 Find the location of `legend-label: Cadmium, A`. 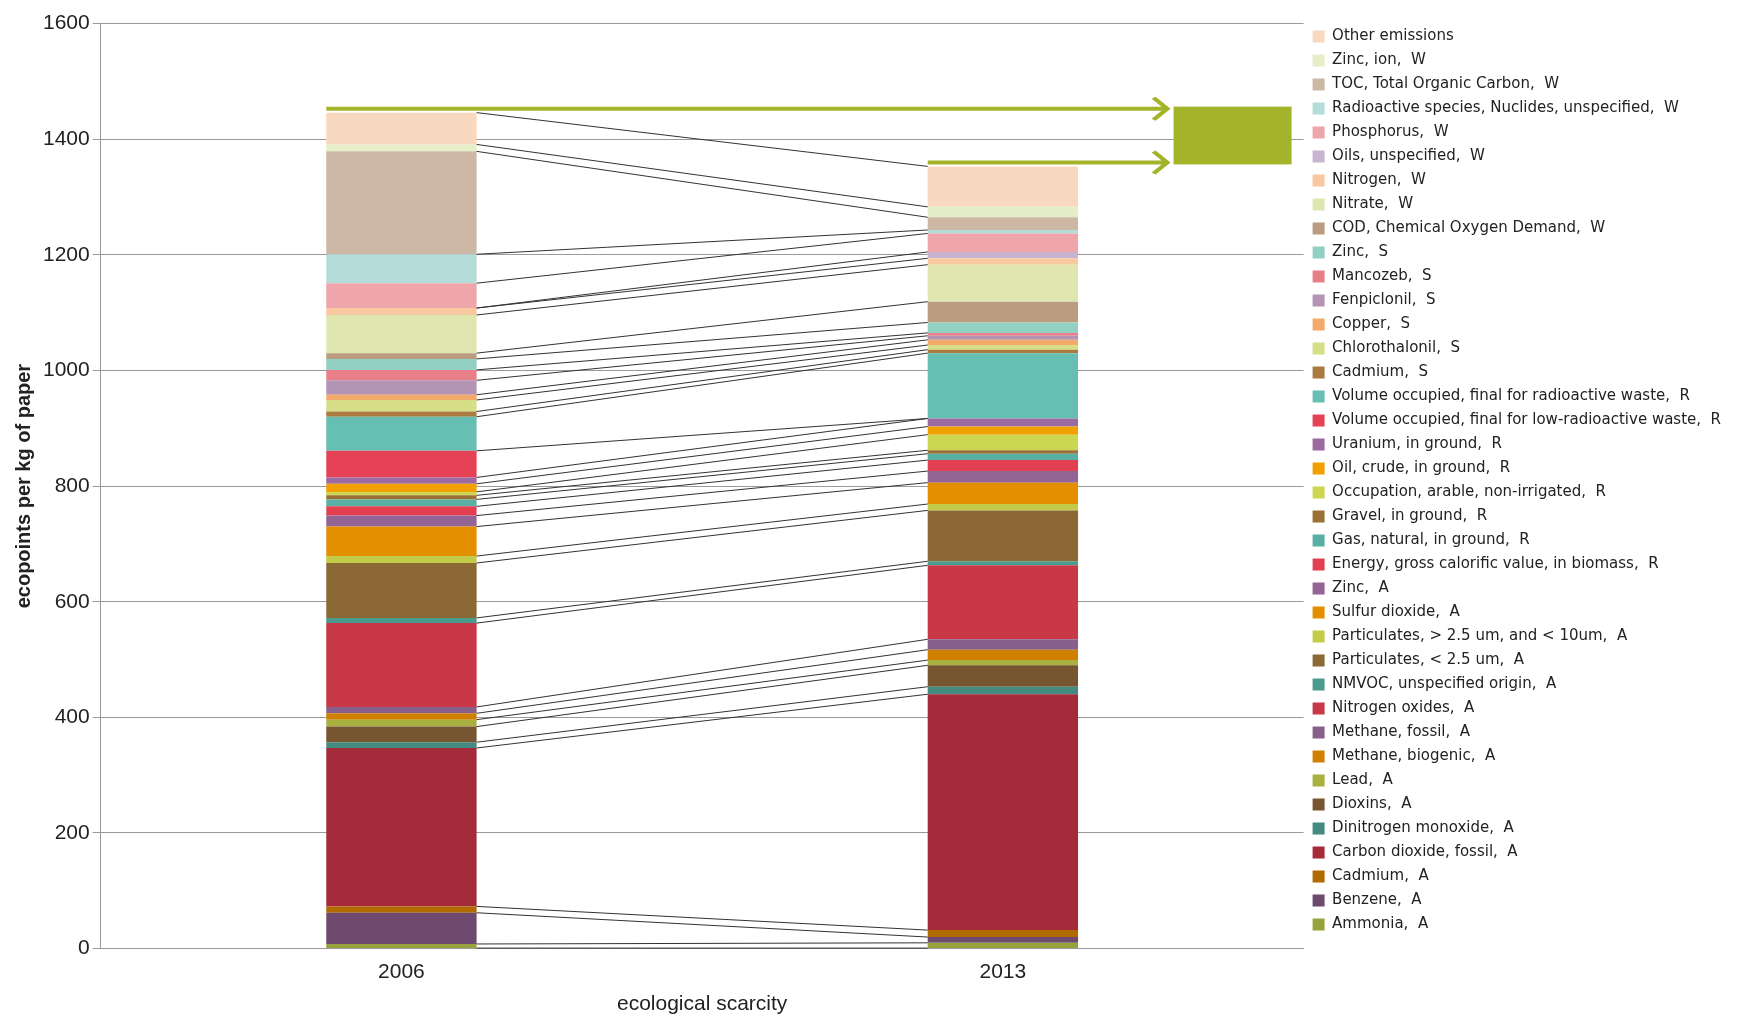

legend-label: Cadmium, A is located at coordinates (1381, 875).